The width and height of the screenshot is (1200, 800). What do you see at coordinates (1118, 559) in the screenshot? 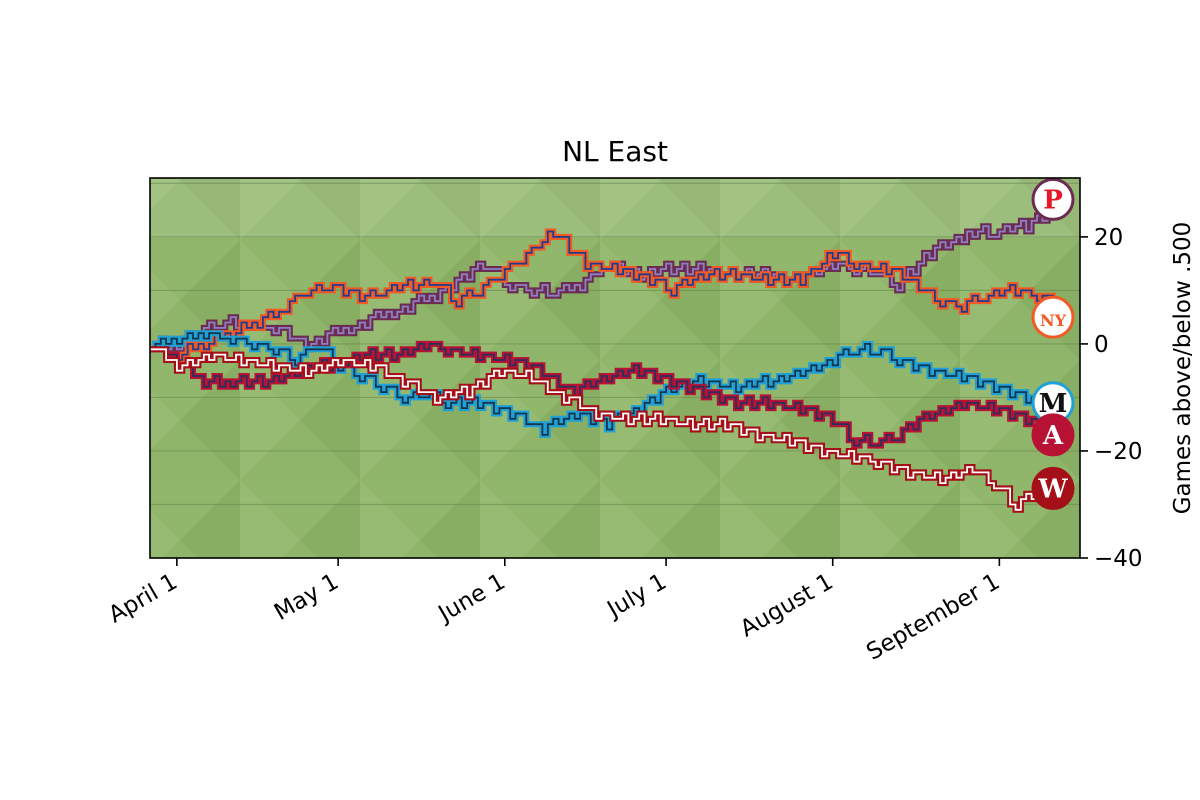
I see `y-tick-label: −40` at bounding box center [1118, 559].